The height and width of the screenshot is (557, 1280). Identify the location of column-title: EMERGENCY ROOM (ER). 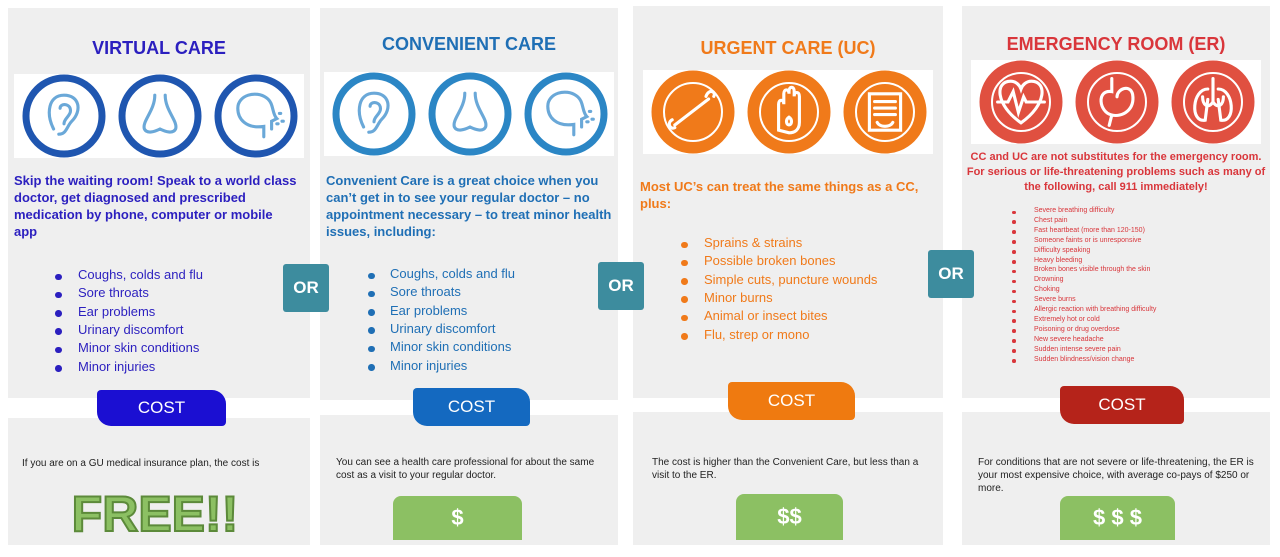
(1116, 44).